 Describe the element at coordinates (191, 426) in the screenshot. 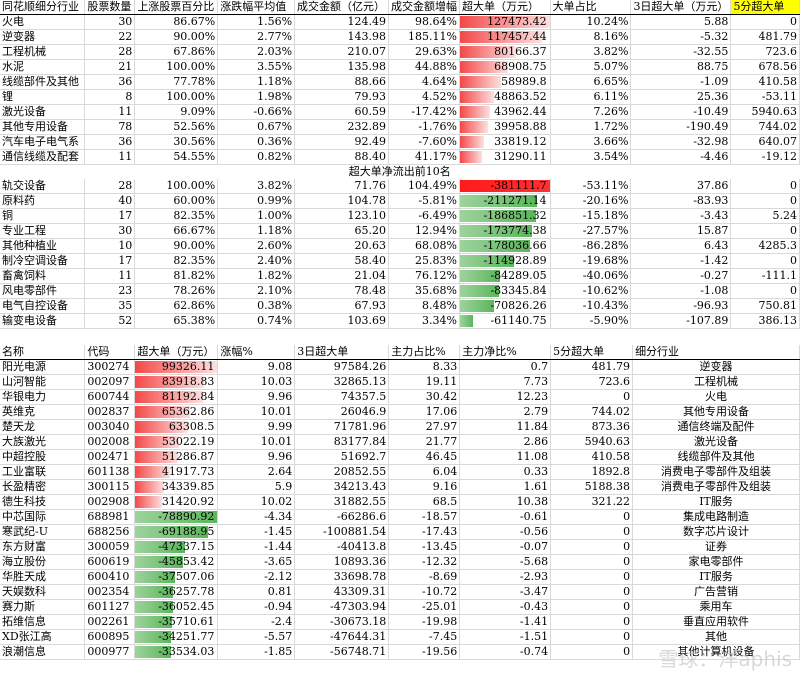

I see `bar-value: 63308.5` at that location.